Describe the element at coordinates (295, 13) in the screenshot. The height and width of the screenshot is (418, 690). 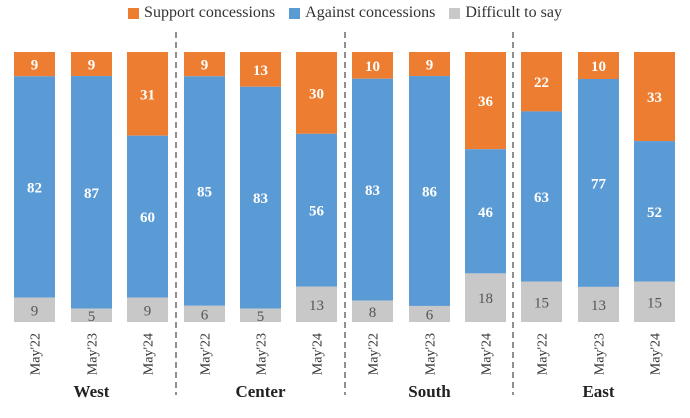
I see `legend-swatch-against` at that location.